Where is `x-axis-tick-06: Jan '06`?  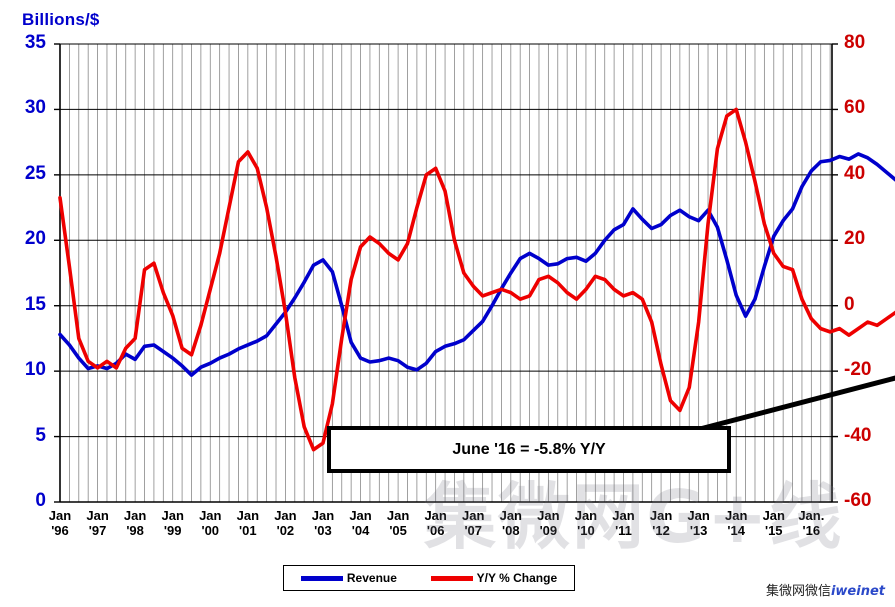 x-axis-tick-06: Jan '06 is located at coordinates (436, 523).